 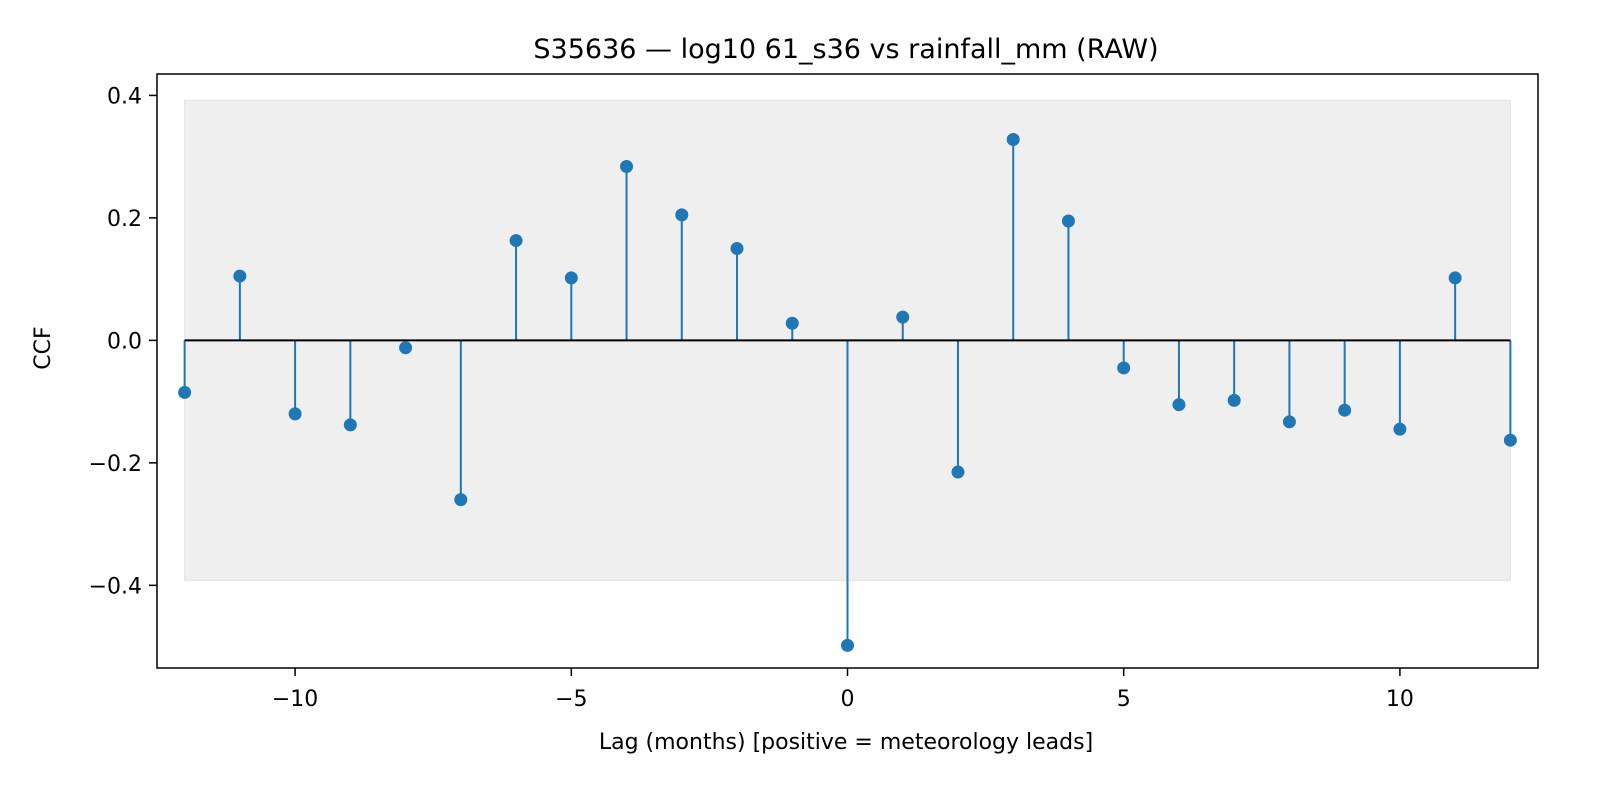 What do you see at coordinates (43, 347) in the screenshot?
I see `y-axis-label: CCF` at bounding box center [43, 347].